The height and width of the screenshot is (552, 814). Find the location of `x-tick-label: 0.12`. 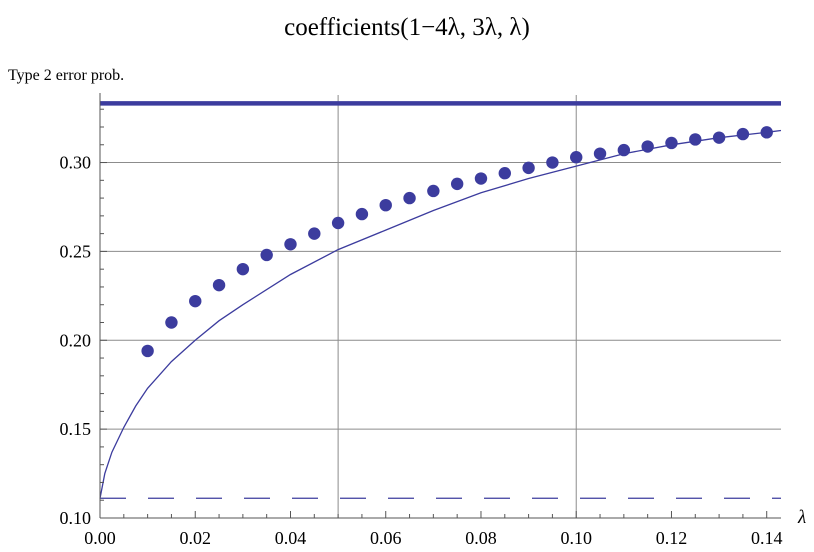

x-tick-label: 0.12 is located at coordinates (672, 538).